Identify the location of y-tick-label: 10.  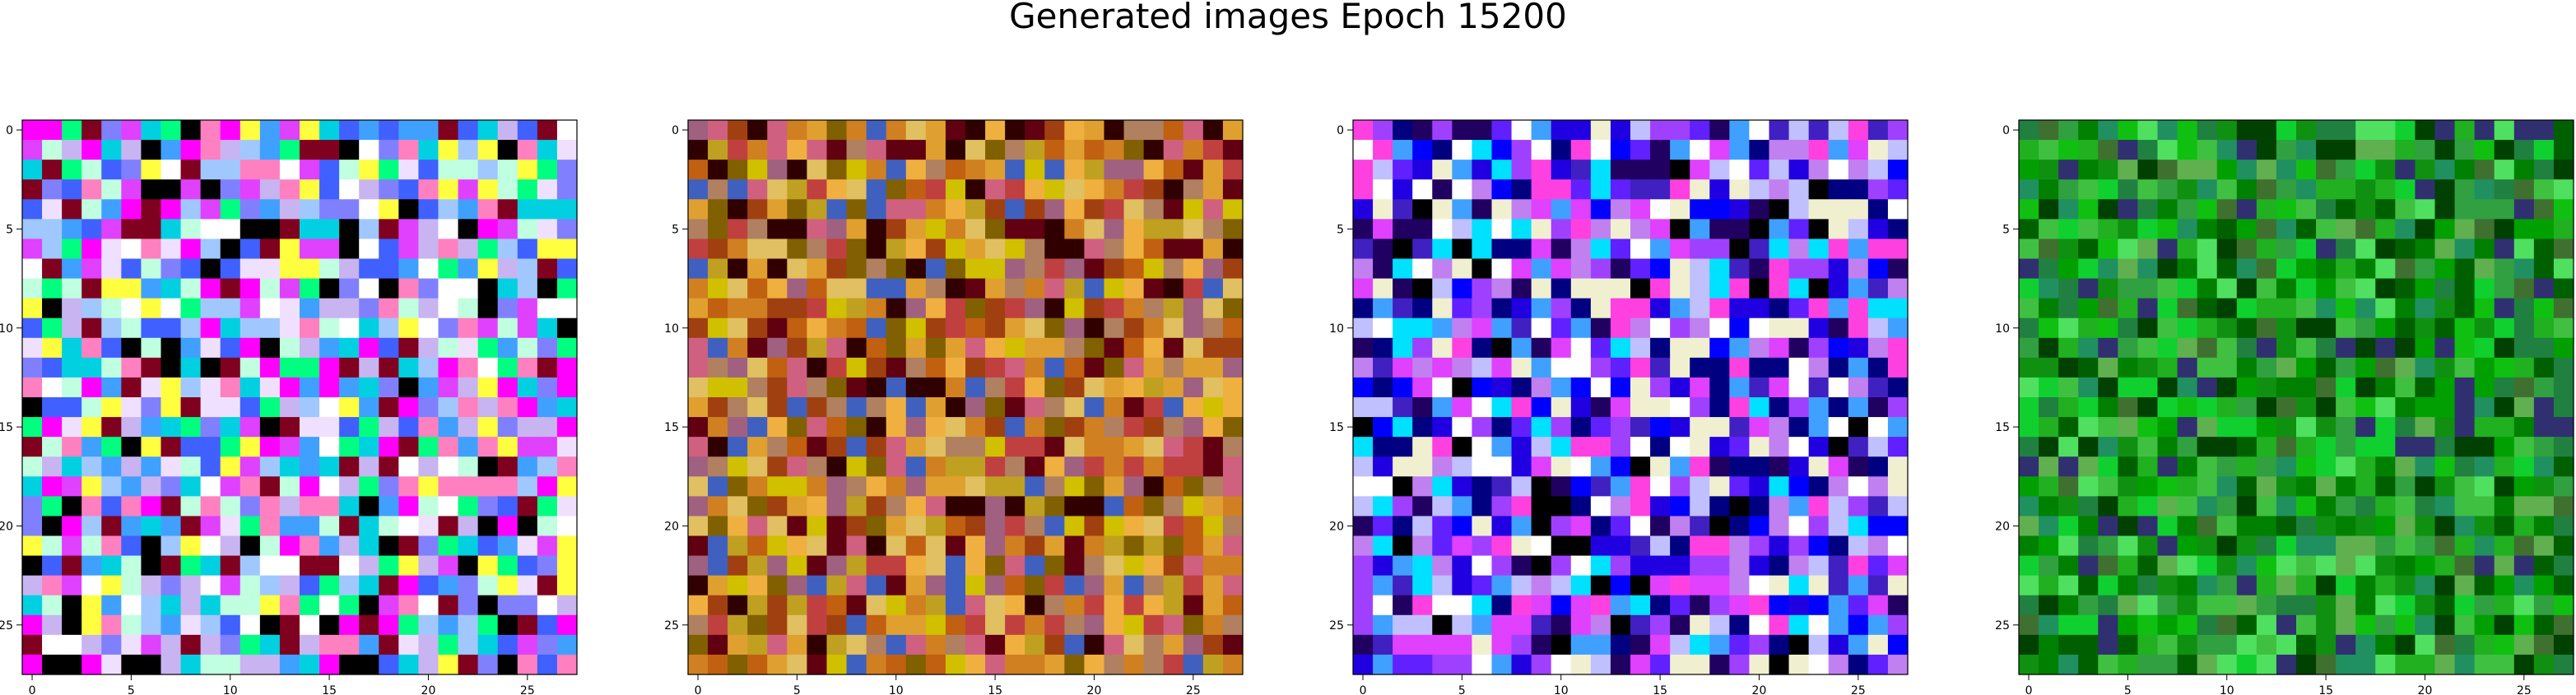
(1336, 329).